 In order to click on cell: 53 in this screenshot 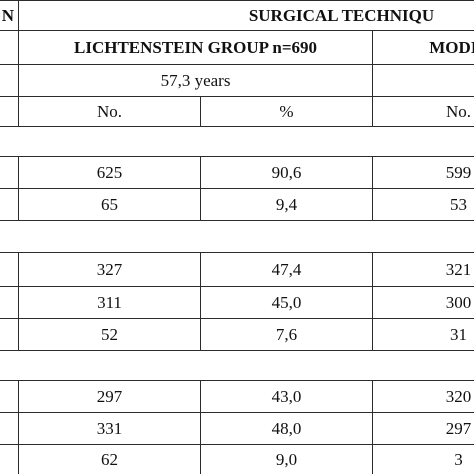, I will do `click(423, 204)`.